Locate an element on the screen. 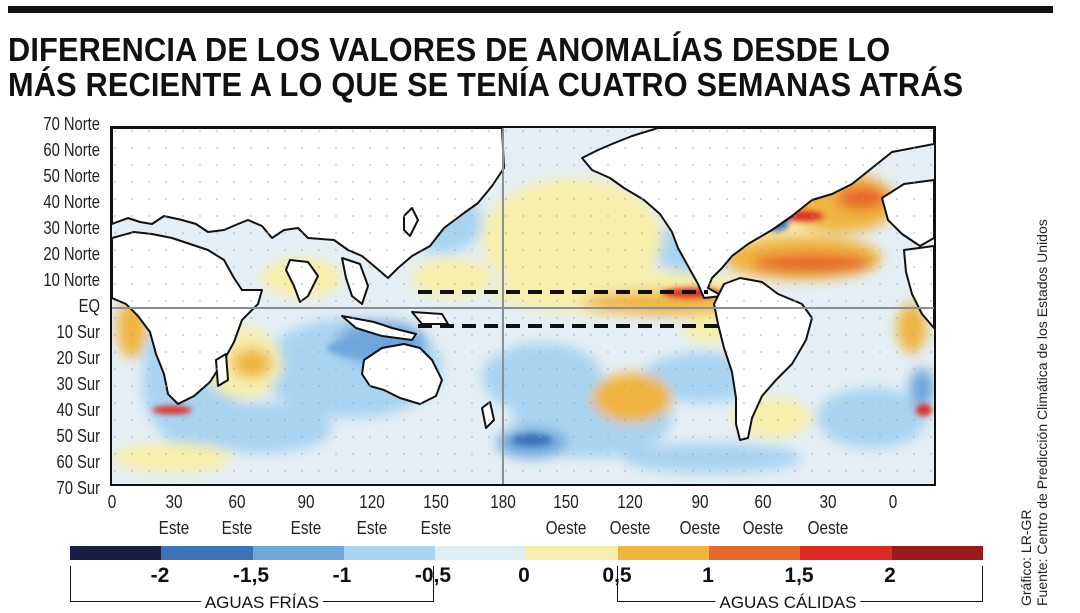 The image size is (1080, 613). lon-label-150e: 150 Este is located at coordinates (436, 515).